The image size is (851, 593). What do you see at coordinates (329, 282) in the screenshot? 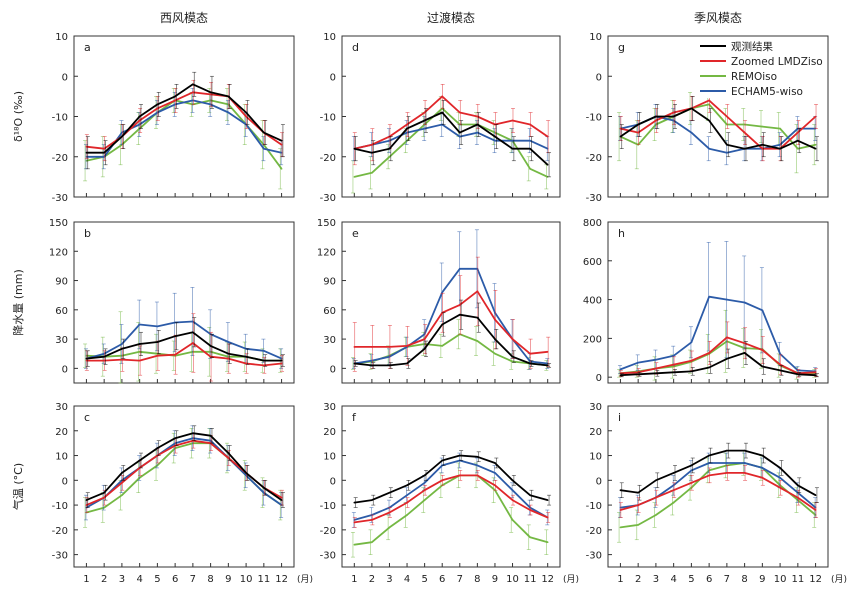
I see `y-tick-label: 90` at bounding box center [329, 282].